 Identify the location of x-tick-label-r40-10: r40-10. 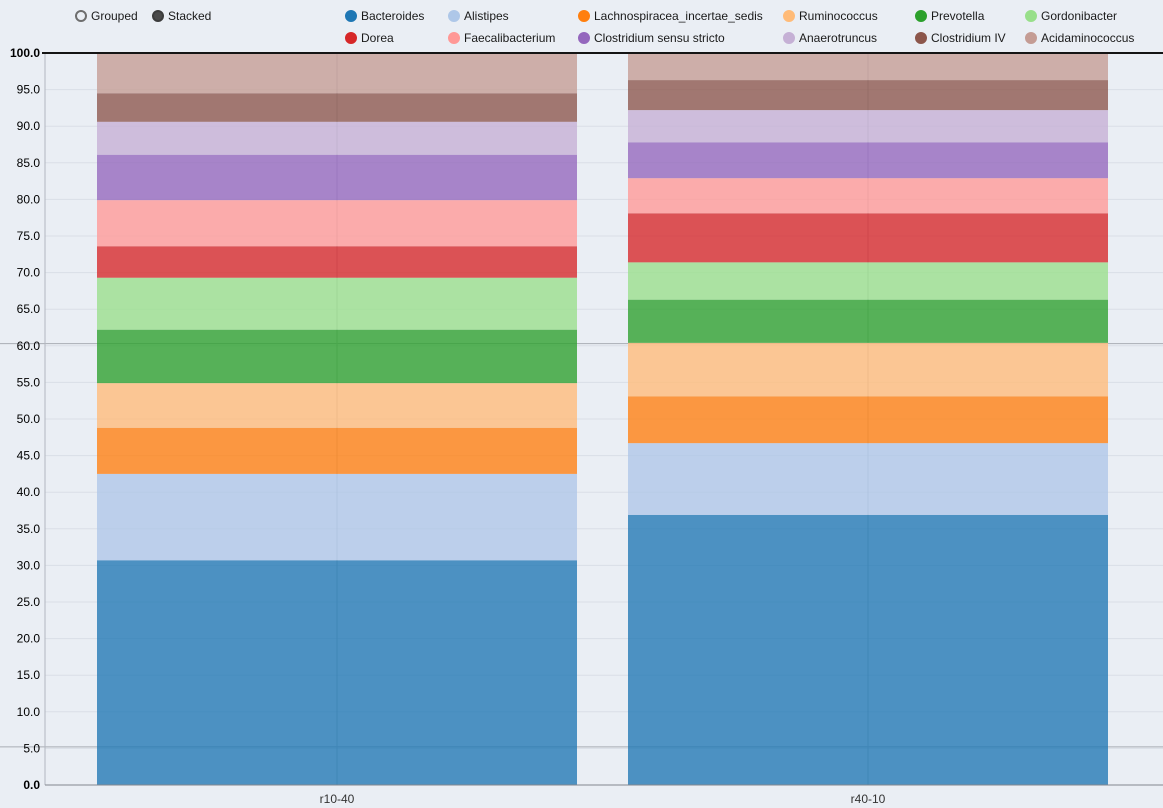
(868, 799).